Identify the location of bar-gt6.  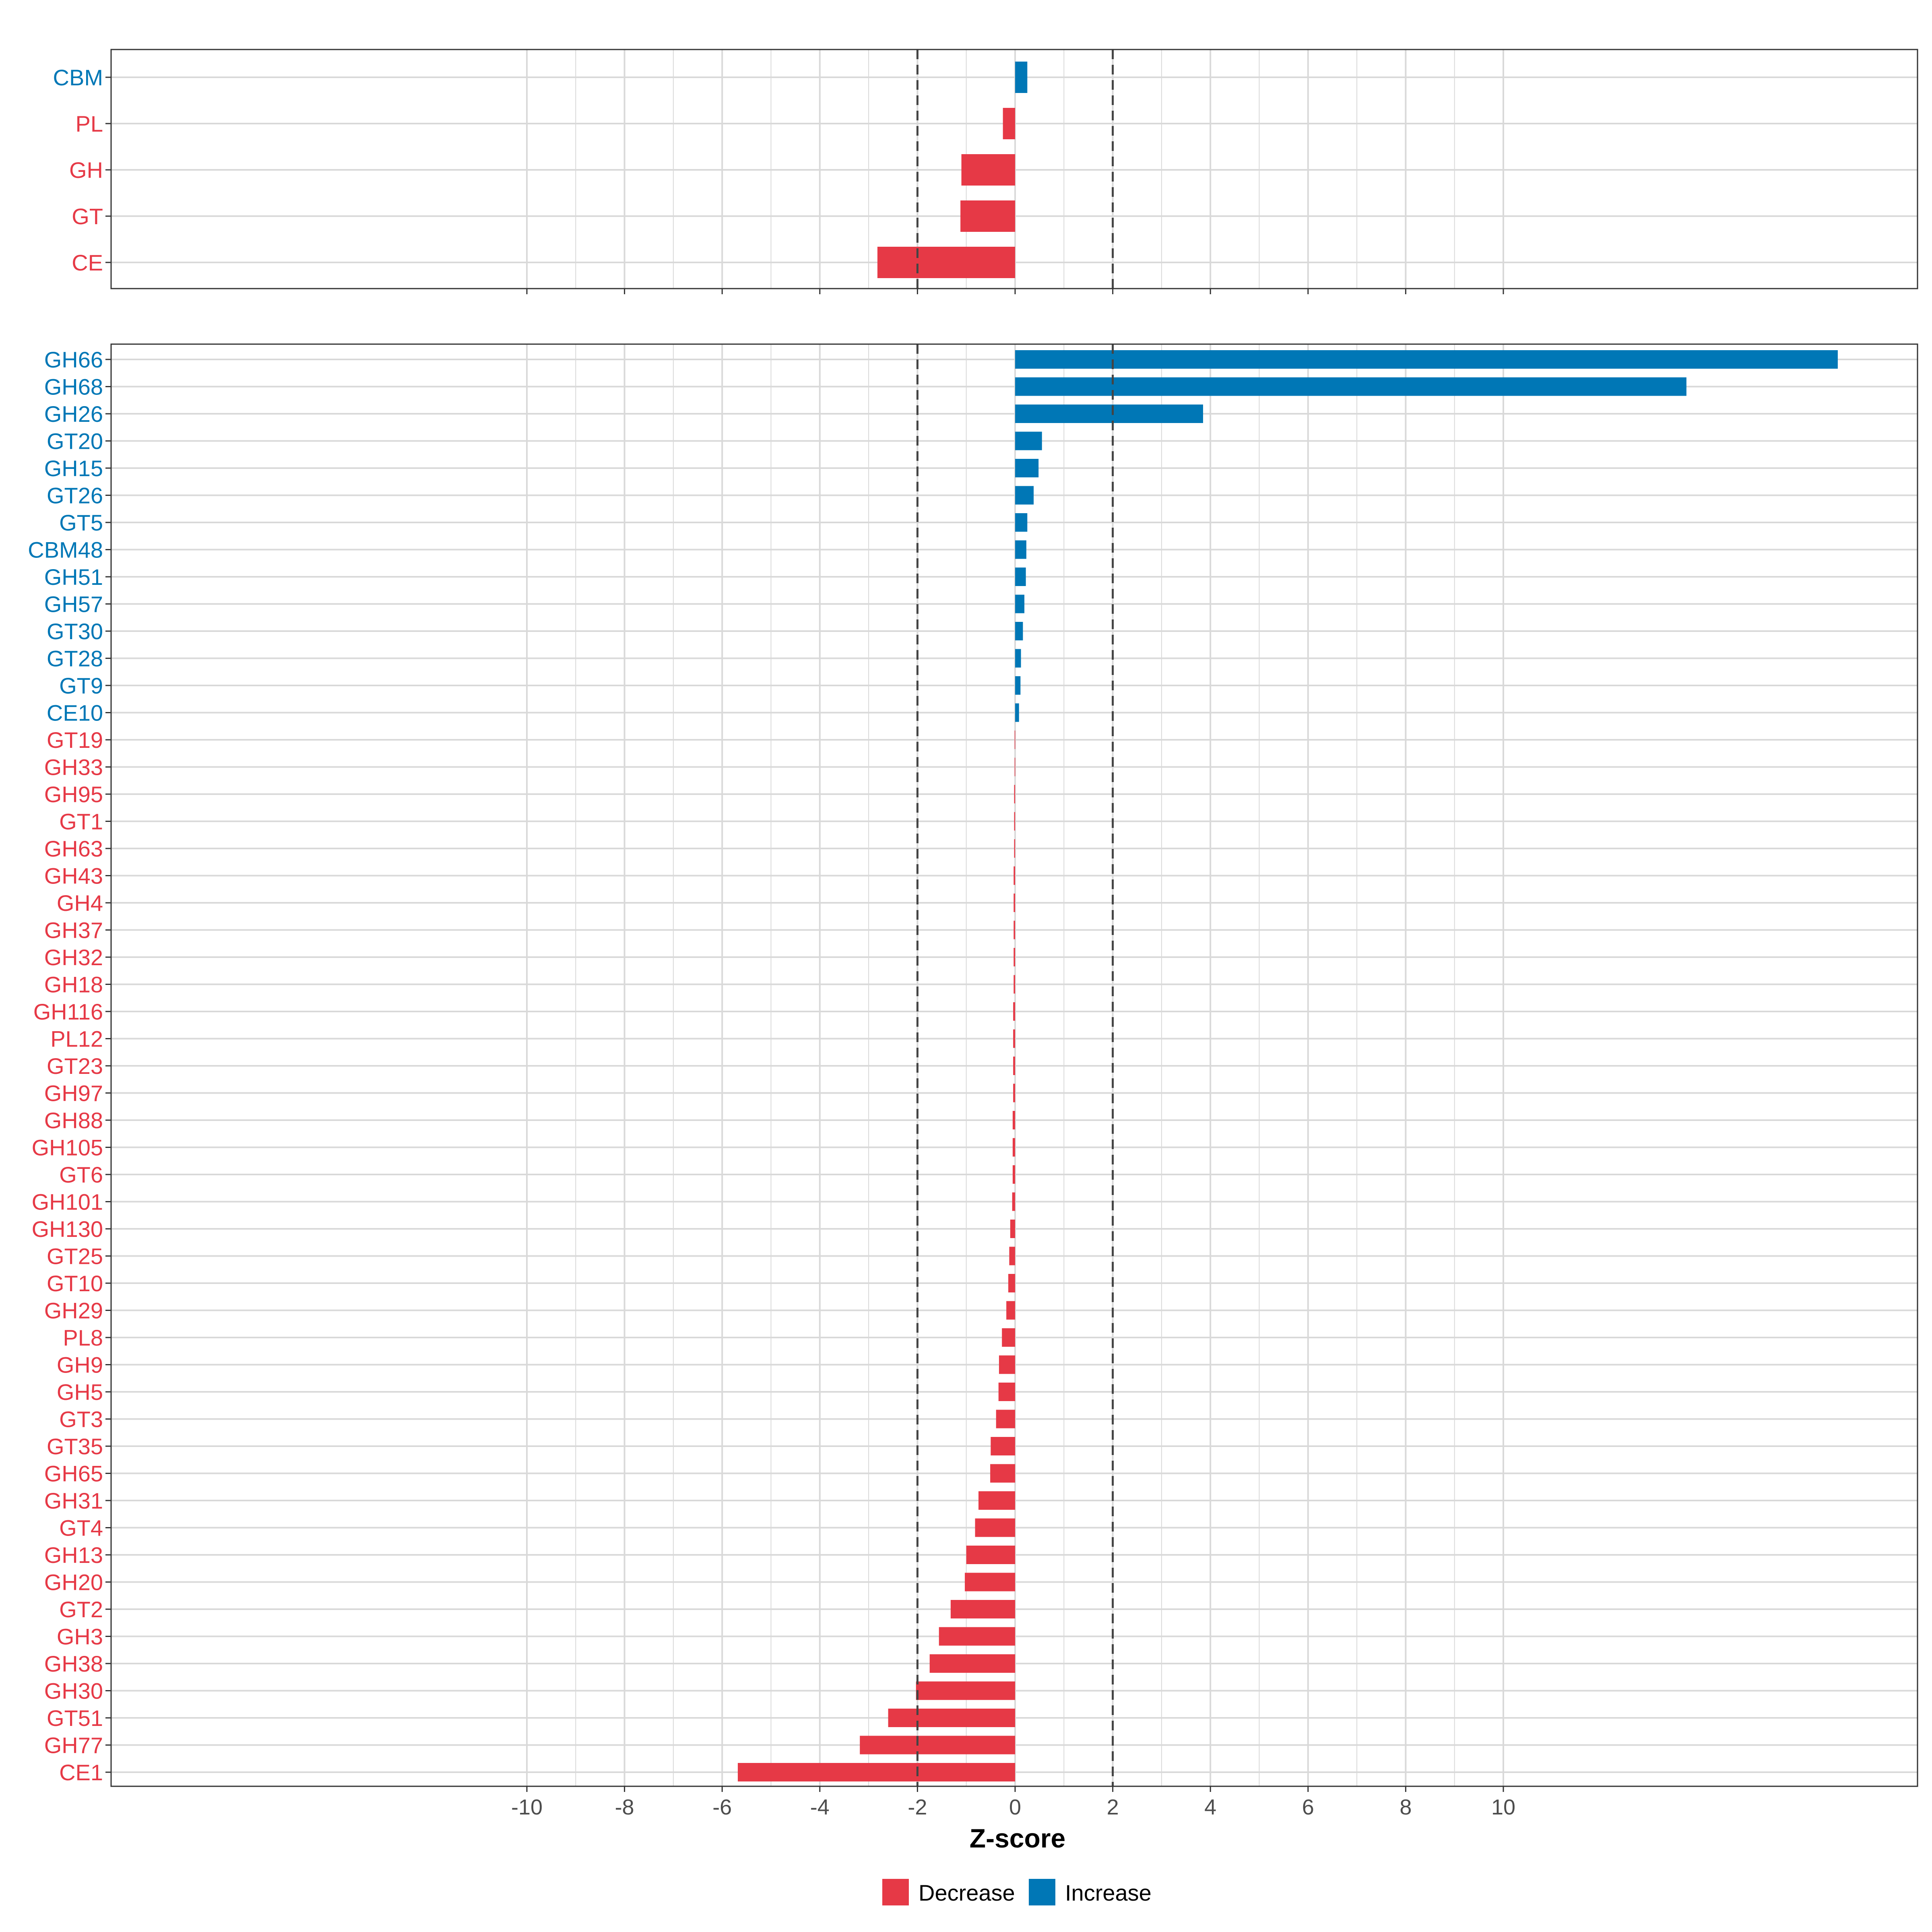
(1013, 1174).